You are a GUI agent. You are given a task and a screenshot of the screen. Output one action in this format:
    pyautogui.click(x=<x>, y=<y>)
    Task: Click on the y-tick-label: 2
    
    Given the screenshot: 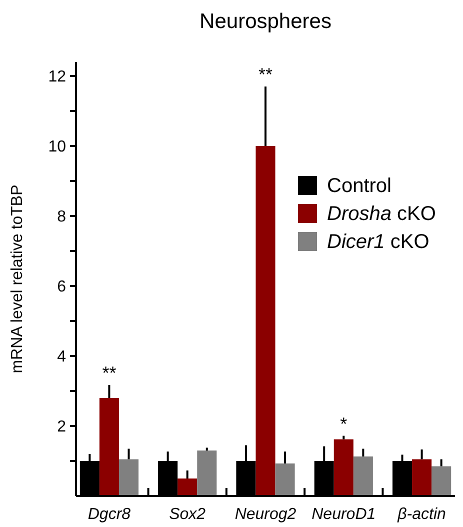 What is the action you would take?
    pyautogui.click(x=61, y=427)
    